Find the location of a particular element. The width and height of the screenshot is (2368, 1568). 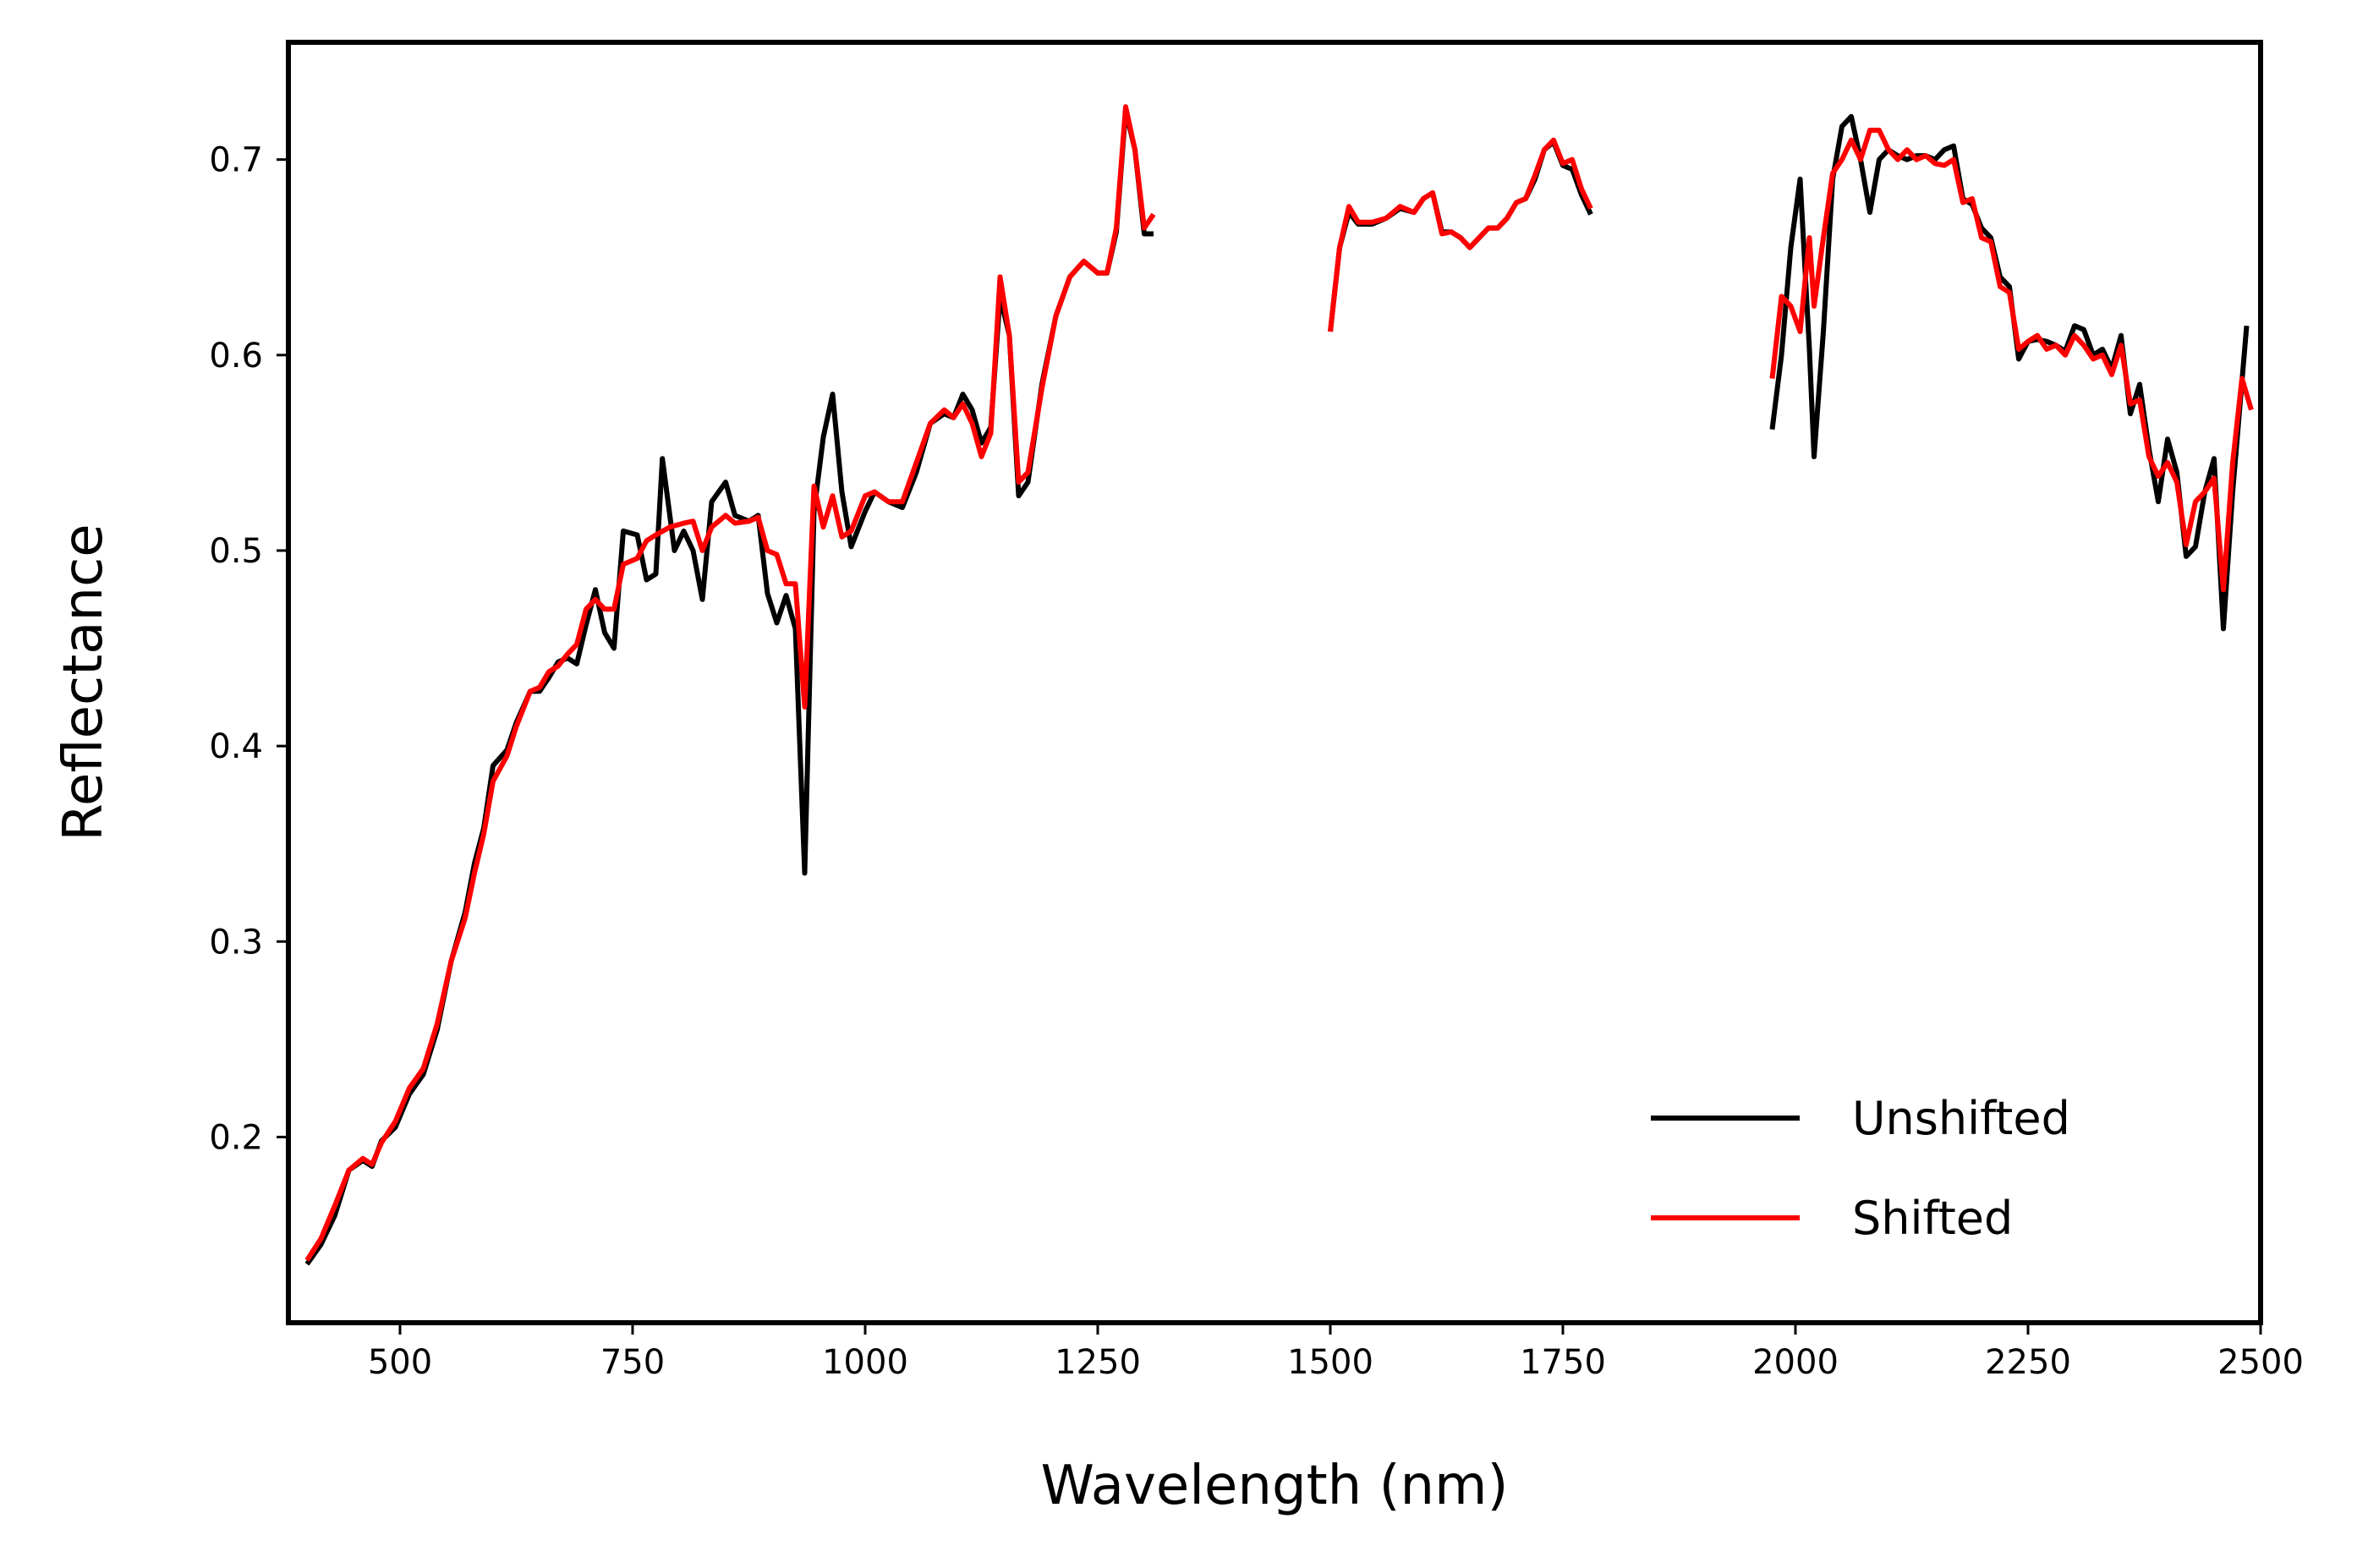

y-tick-label: 0.2 is located at coordinates (236, 1137).